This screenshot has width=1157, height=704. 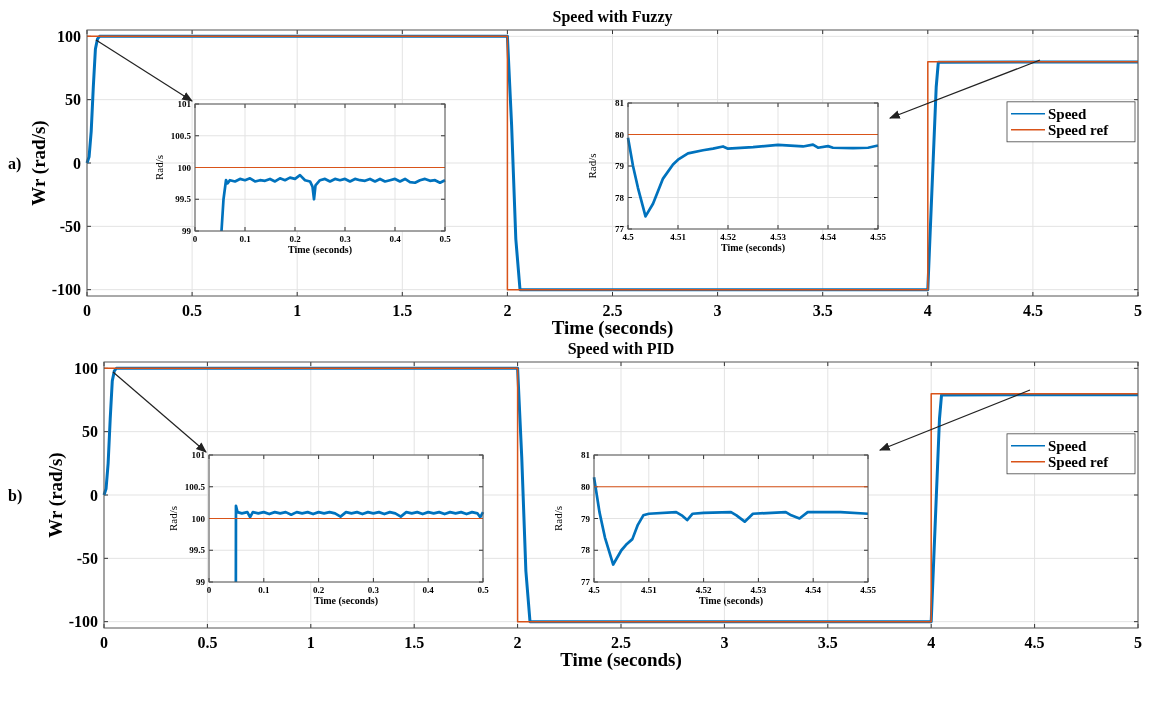 What do you see at coordinates (621, 349) in the screenshot?
I see `chart-title: Speed with PID` at bounding box center [621, 349].